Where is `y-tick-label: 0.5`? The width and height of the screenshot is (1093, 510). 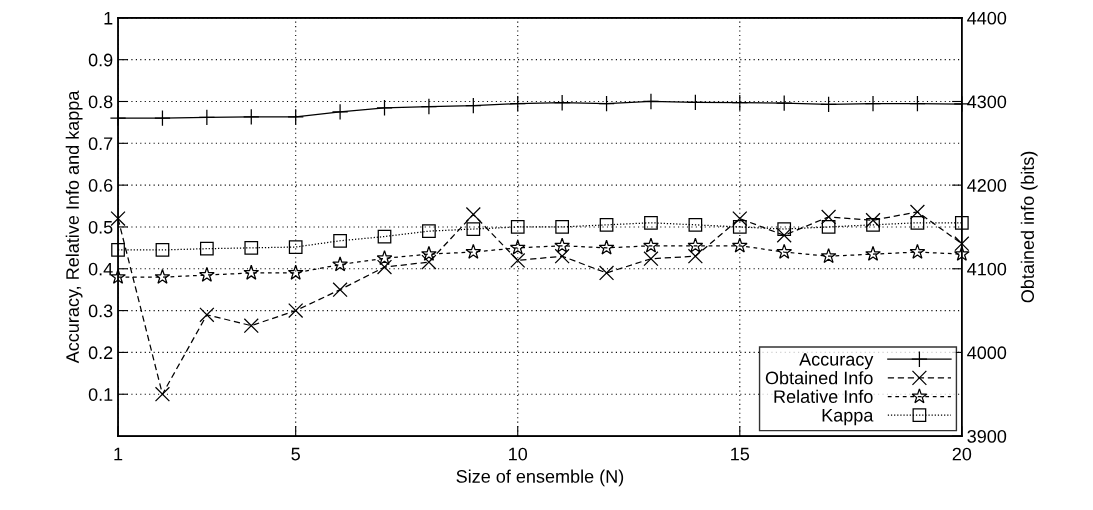
y-tick-label: 0.5 is located at coordinates (100, 227).